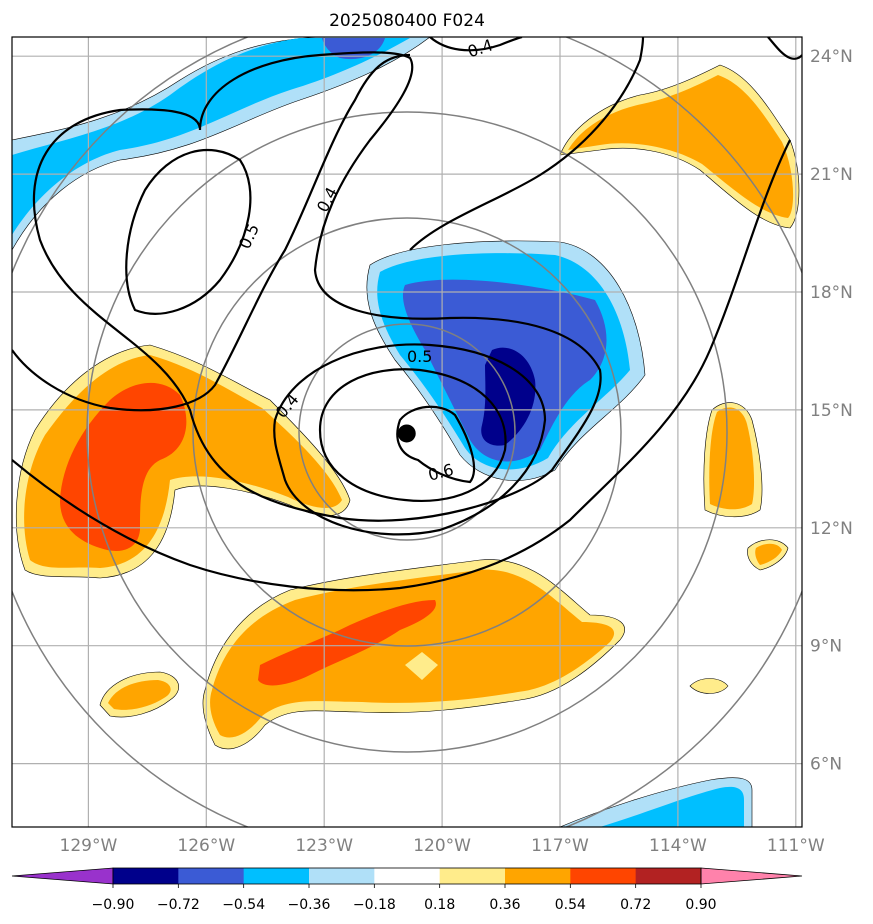 The image size is (873, 924). Describe the element at coordinates (419, 356) in the screenshot. I see `contour-label: 0.5` at that location.